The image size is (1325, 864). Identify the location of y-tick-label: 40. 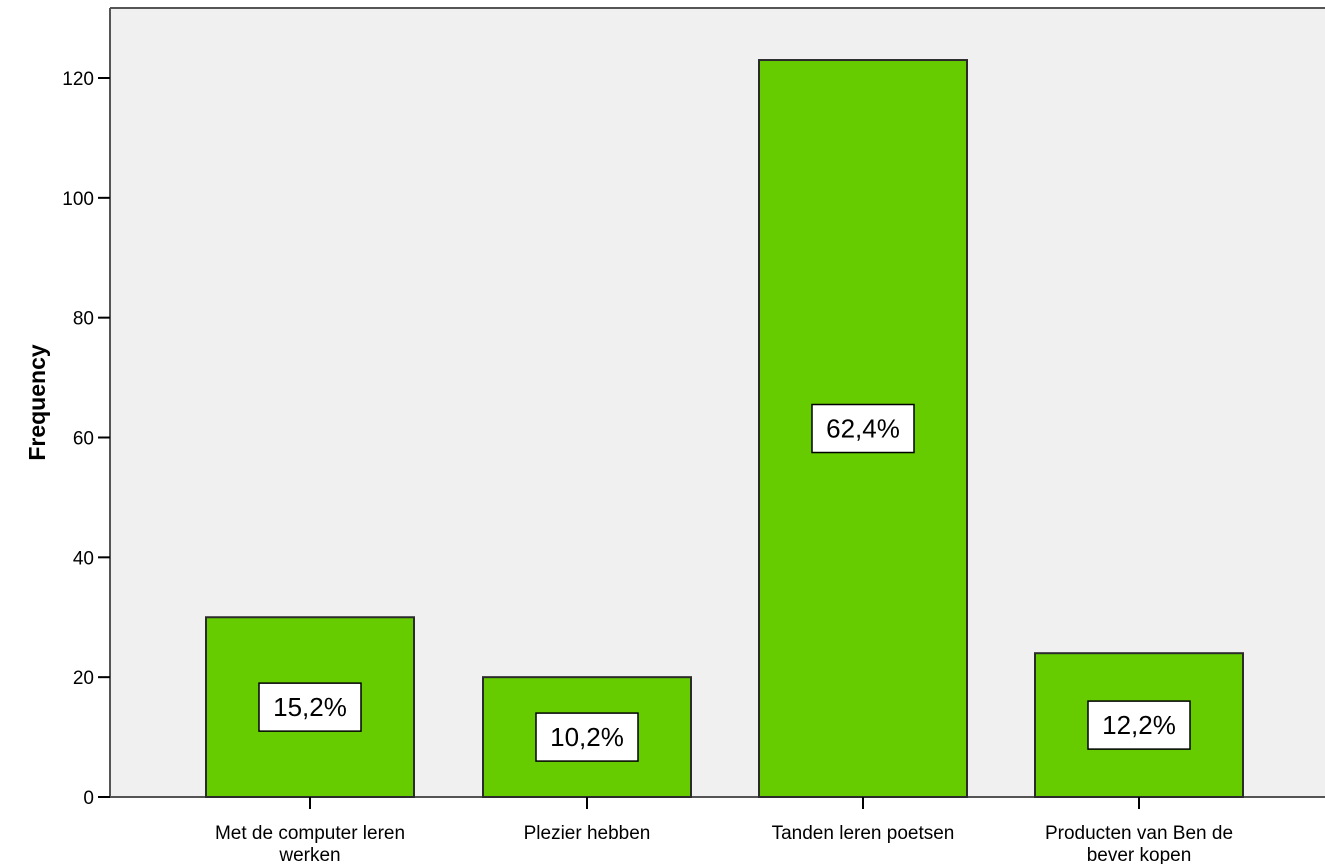
(83, 558).